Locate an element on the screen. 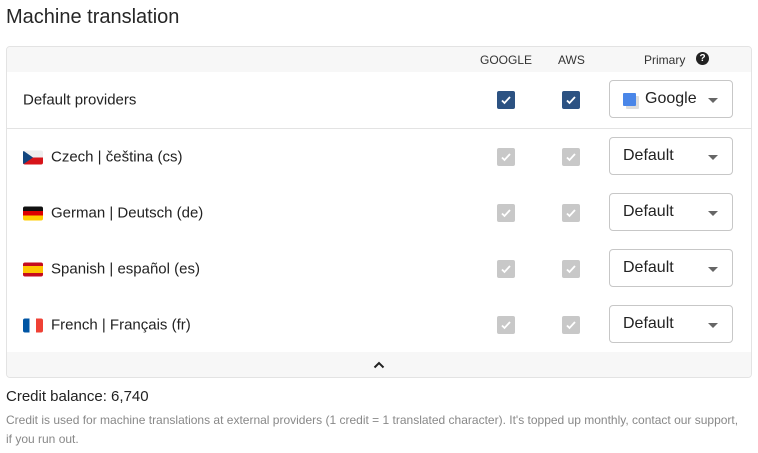  collapse-button is located at coordinates (379, 364).